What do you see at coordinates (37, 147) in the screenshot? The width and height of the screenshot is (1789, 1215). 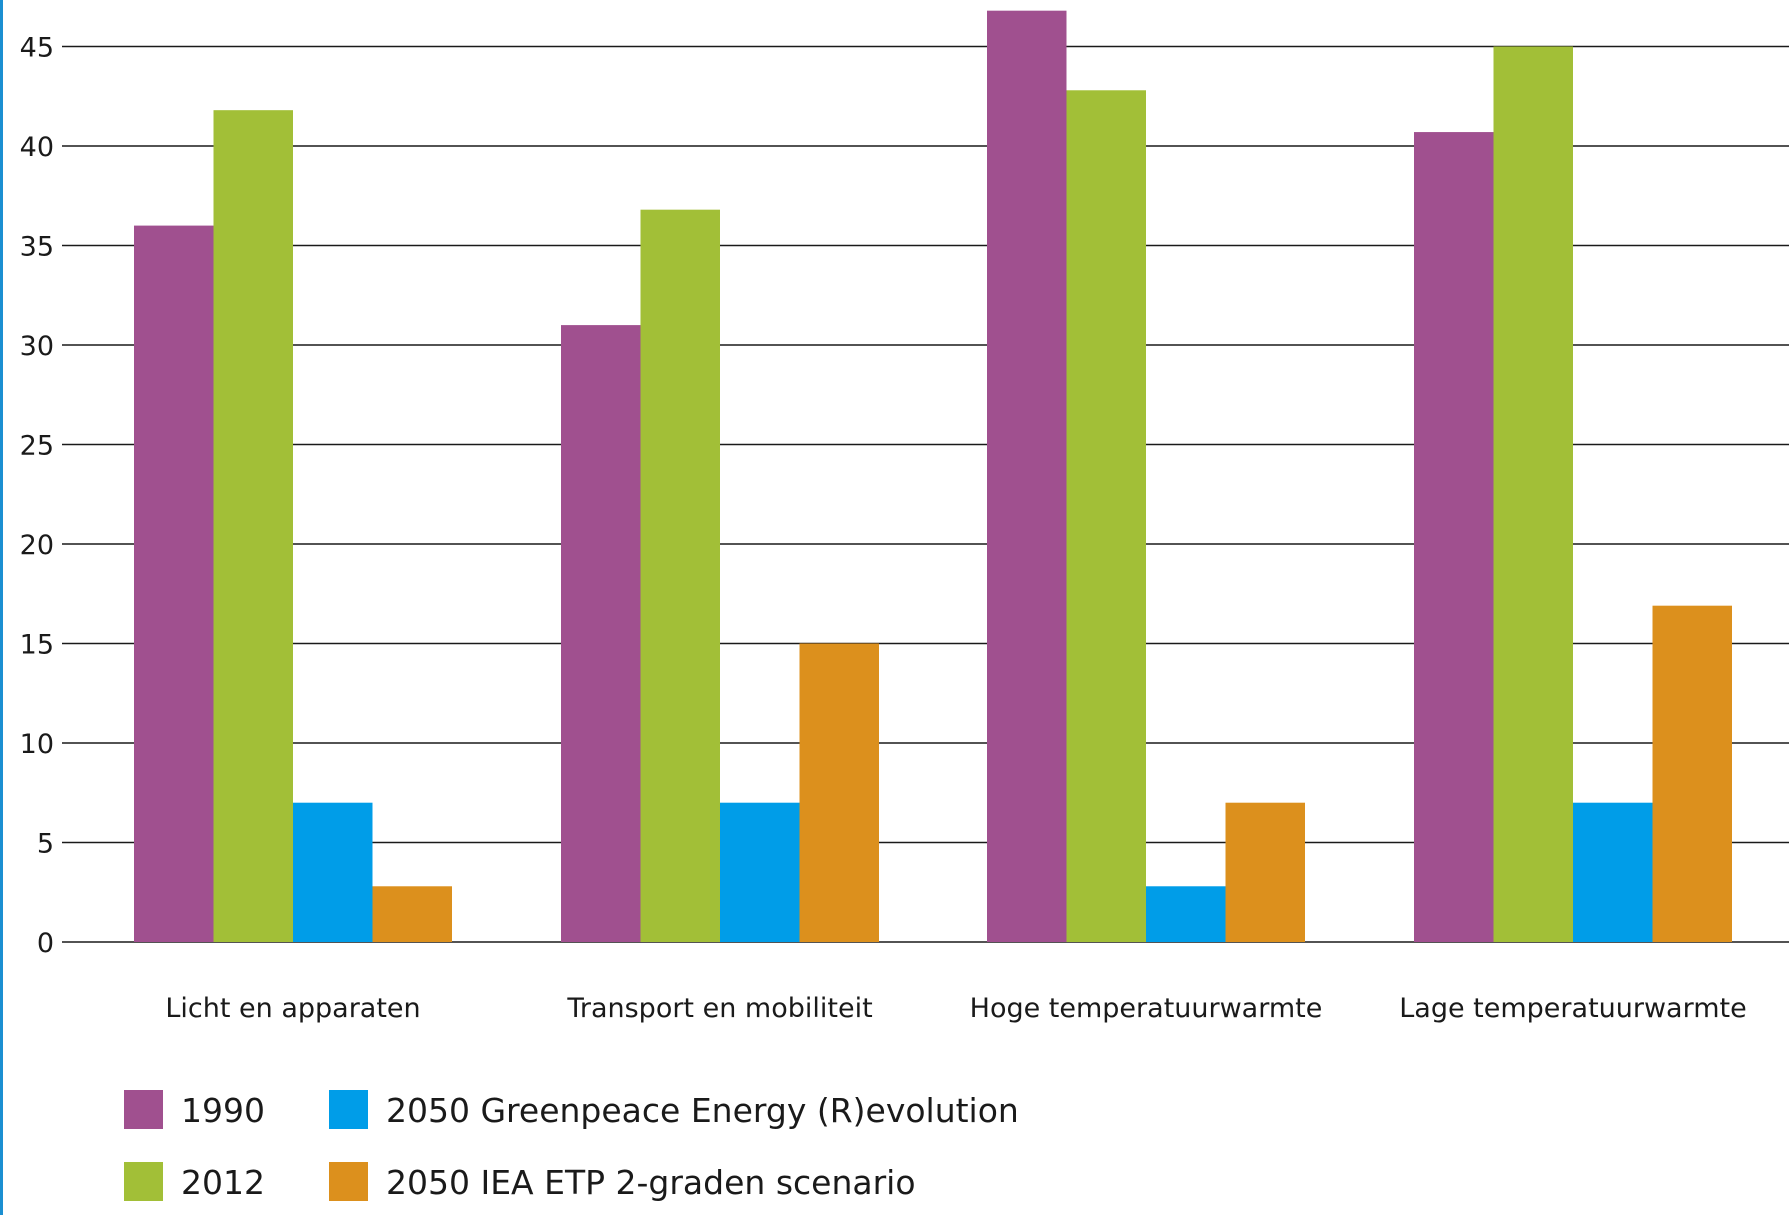 I see `y-tick-label: 40` at bounding box center [37, 147].